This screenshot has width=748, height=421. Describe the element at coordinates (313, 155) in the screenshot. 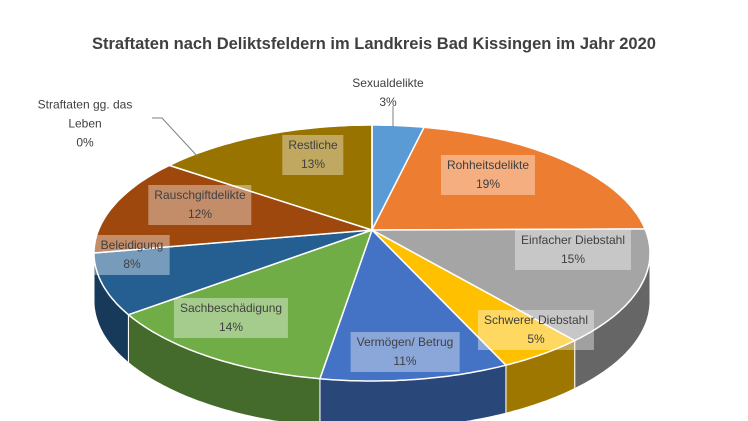

I see `label-restliche: Restliche 13%` at that location.